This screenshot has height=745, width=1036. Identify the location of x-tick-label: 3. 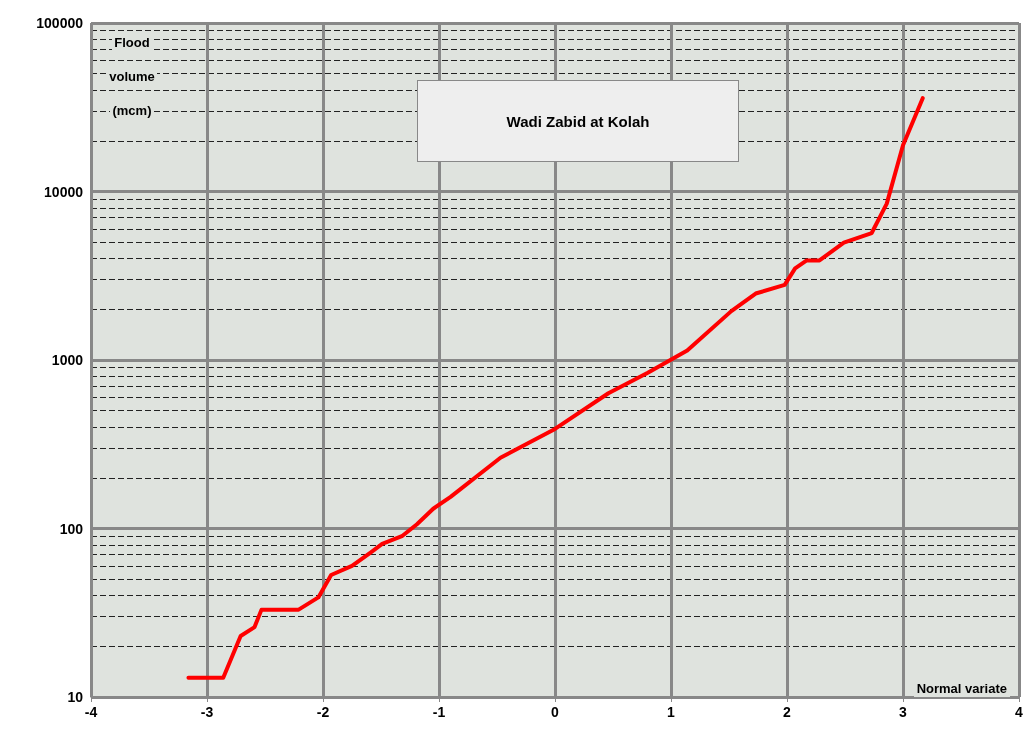
(903, 712).